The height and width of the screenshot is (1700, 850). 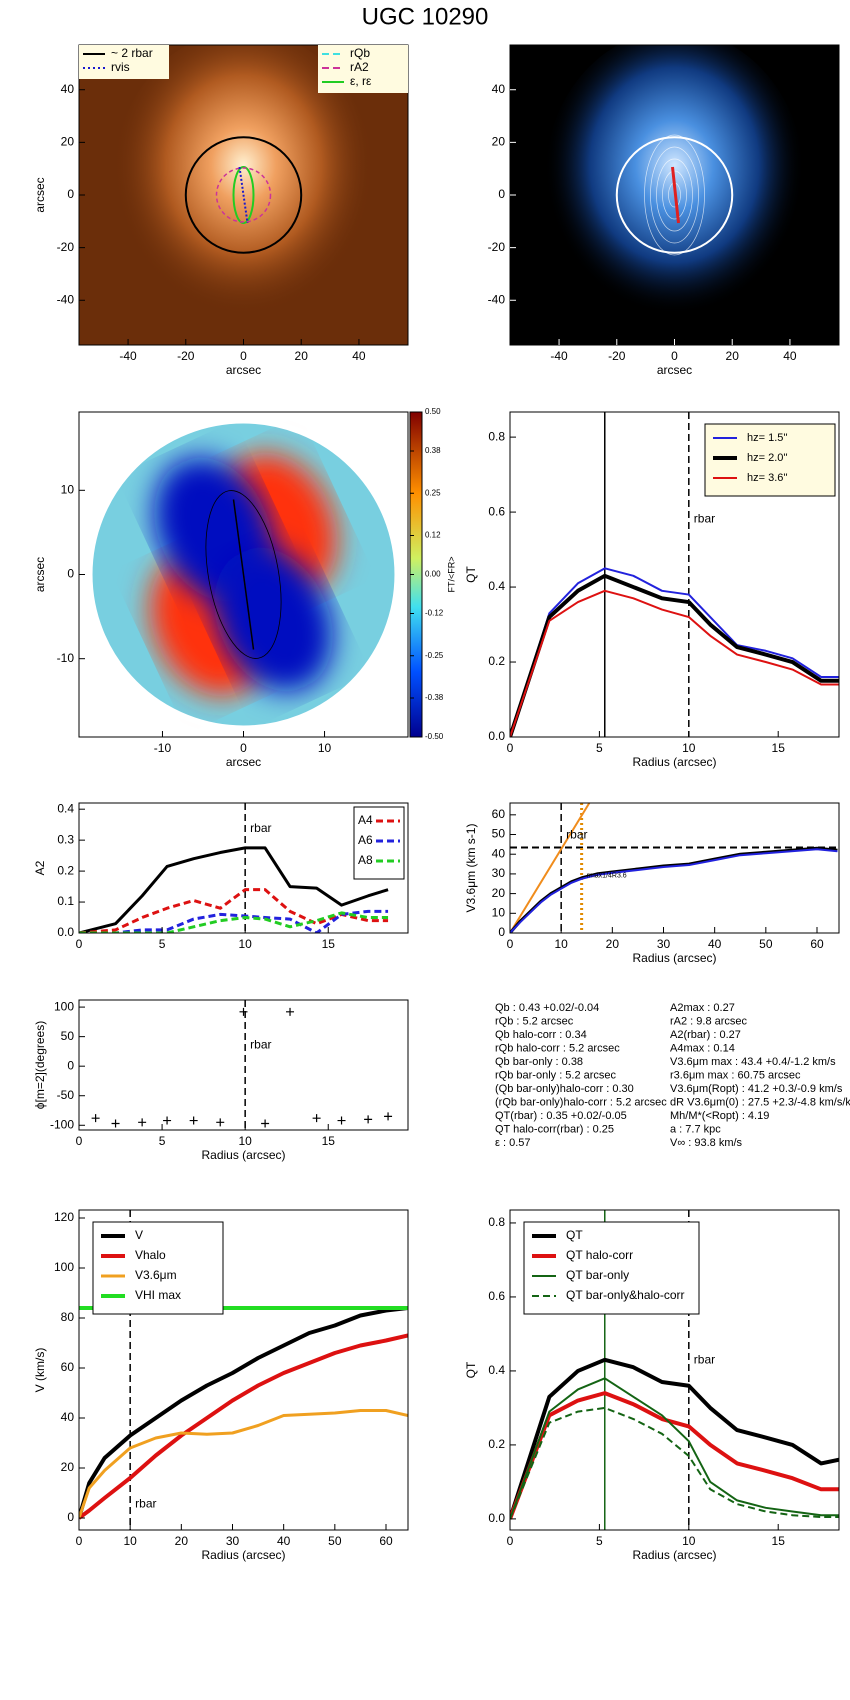 I want to click on legend-box, so click(x=124, y=62).